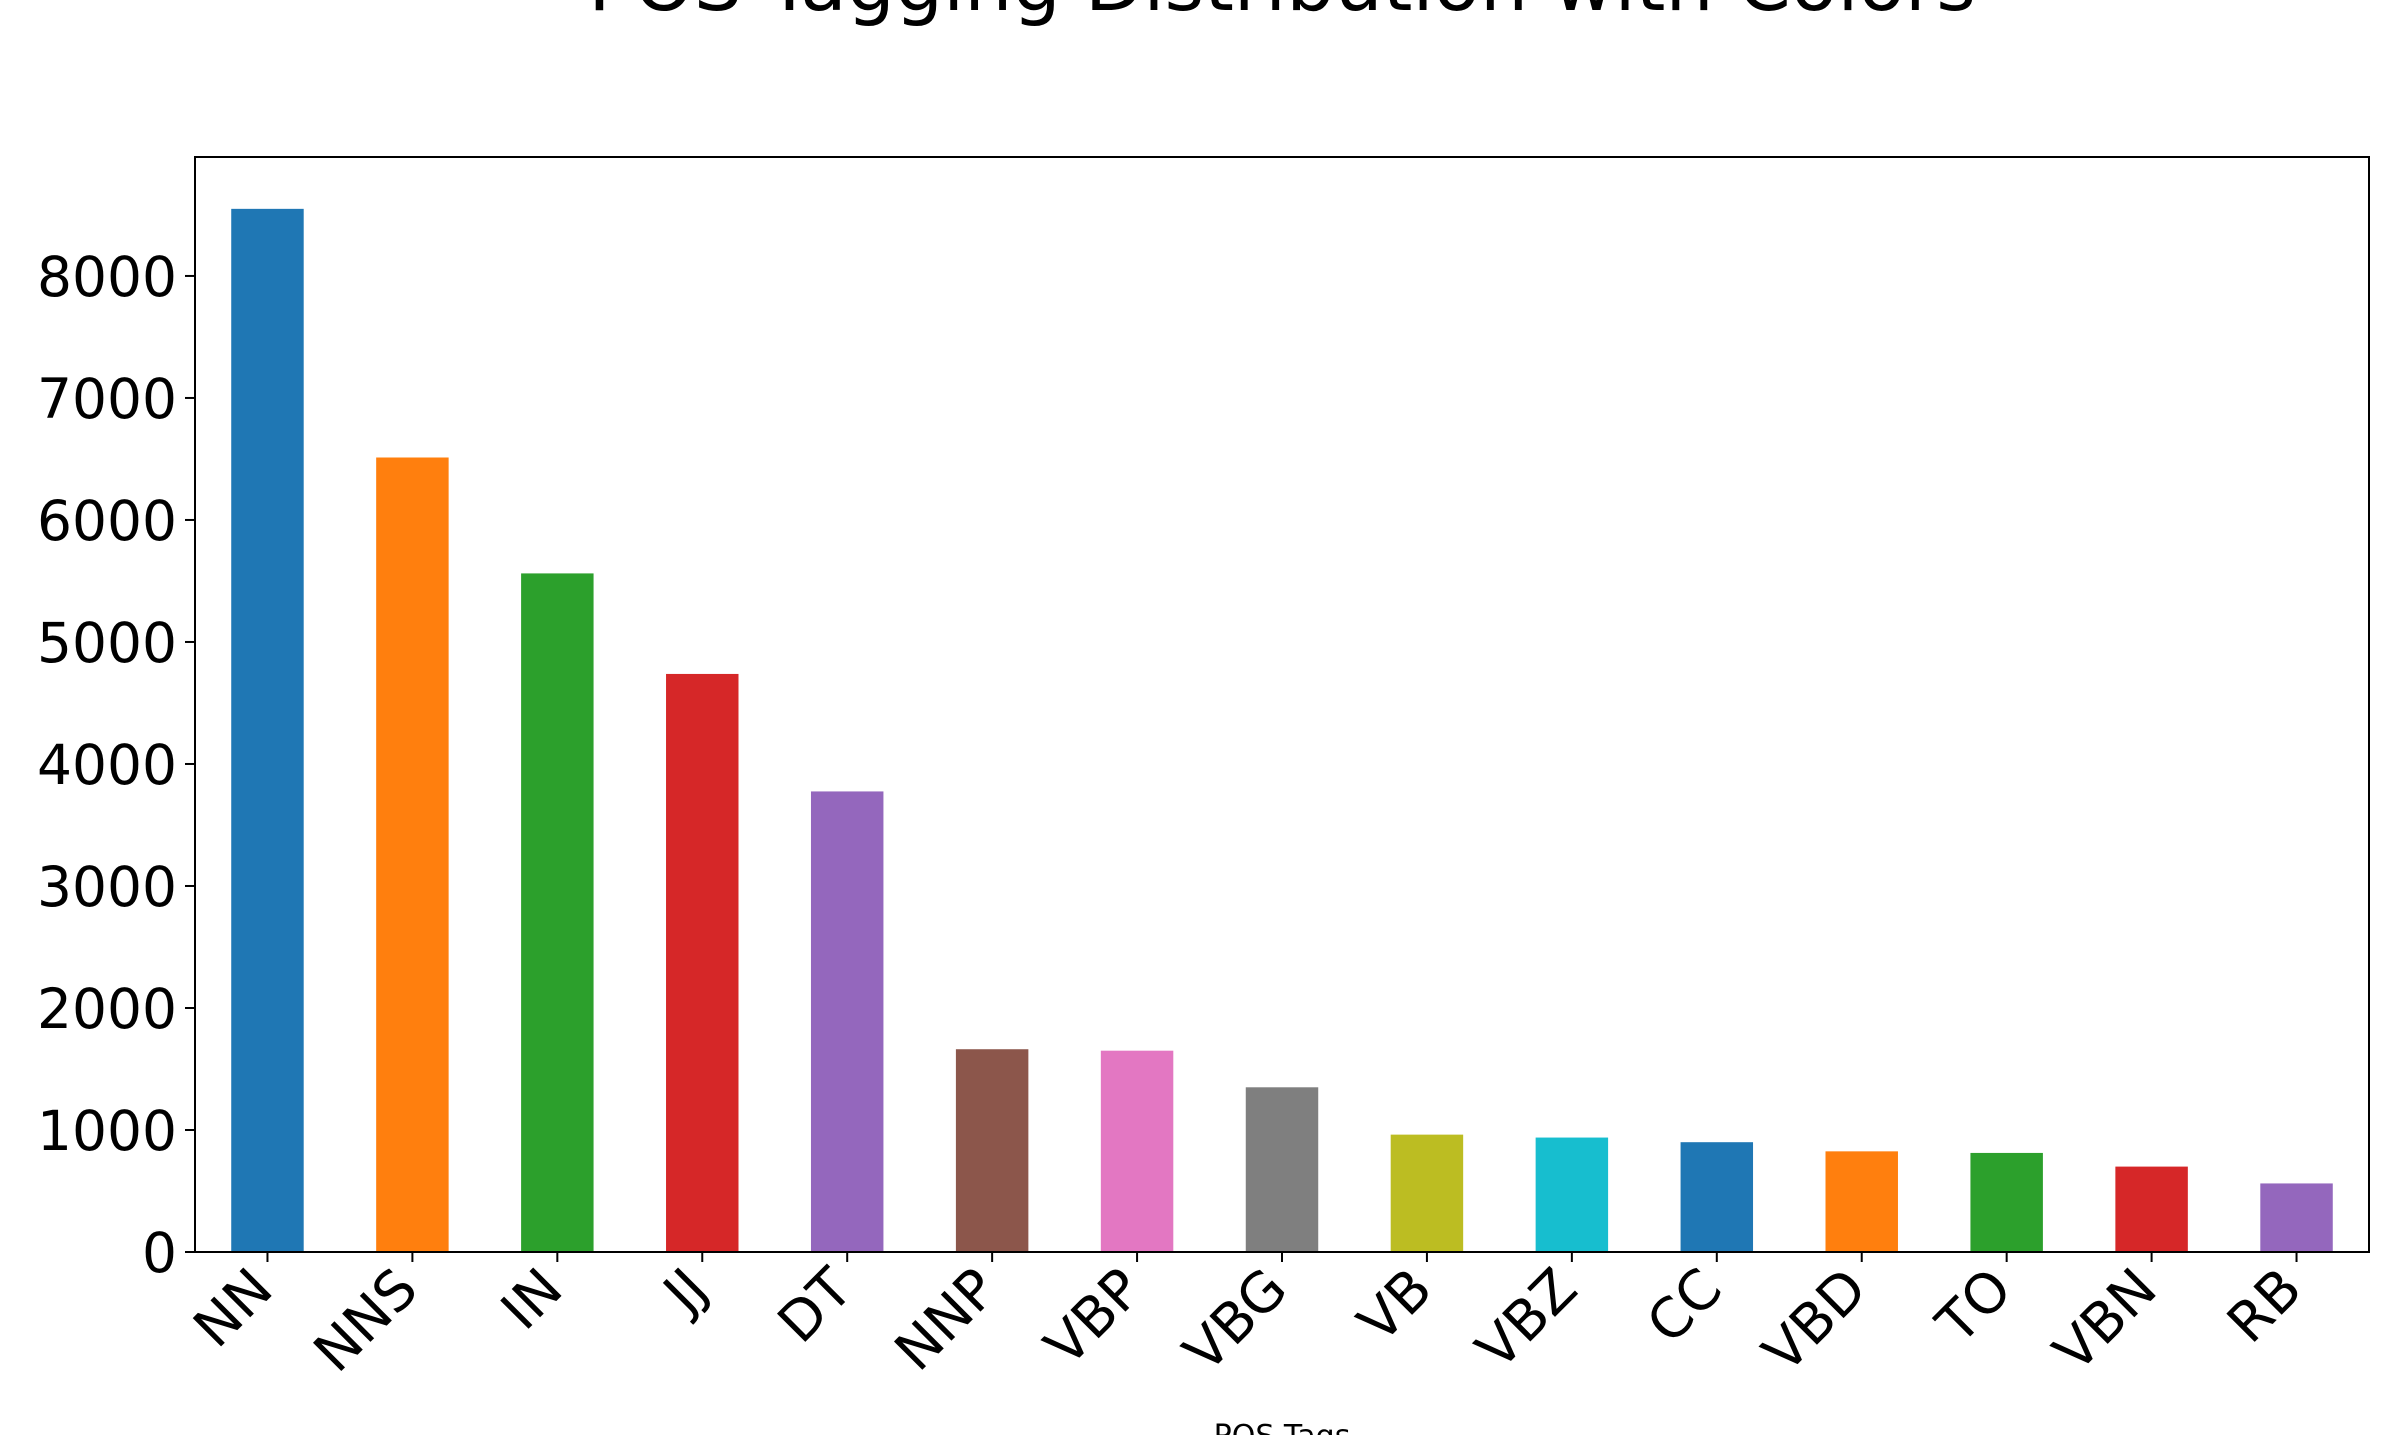 The width and height of the screenshot is (2392, 1435). I want to click on y-tick-label: 8000, so click(107, 277).